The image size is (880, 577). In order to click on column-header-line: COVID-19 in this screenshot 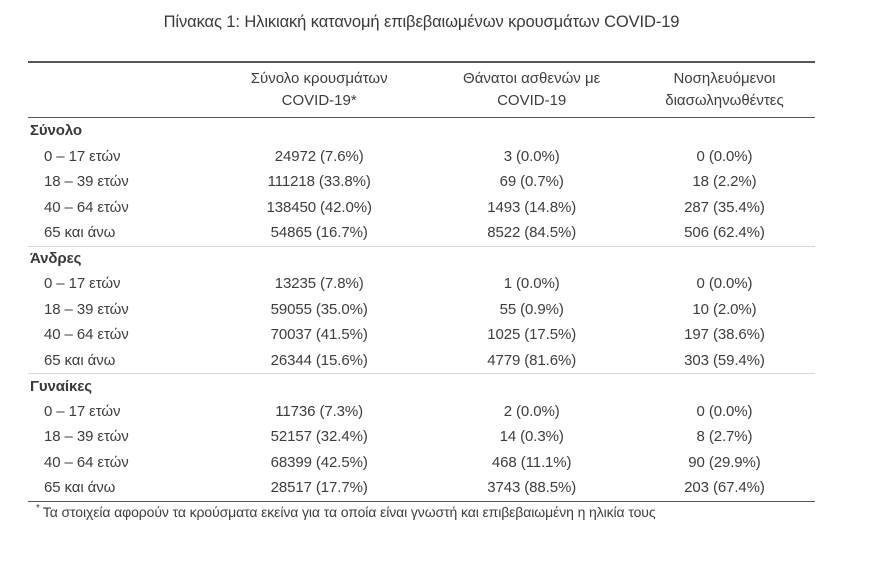, I will do `click(532, 100)`.